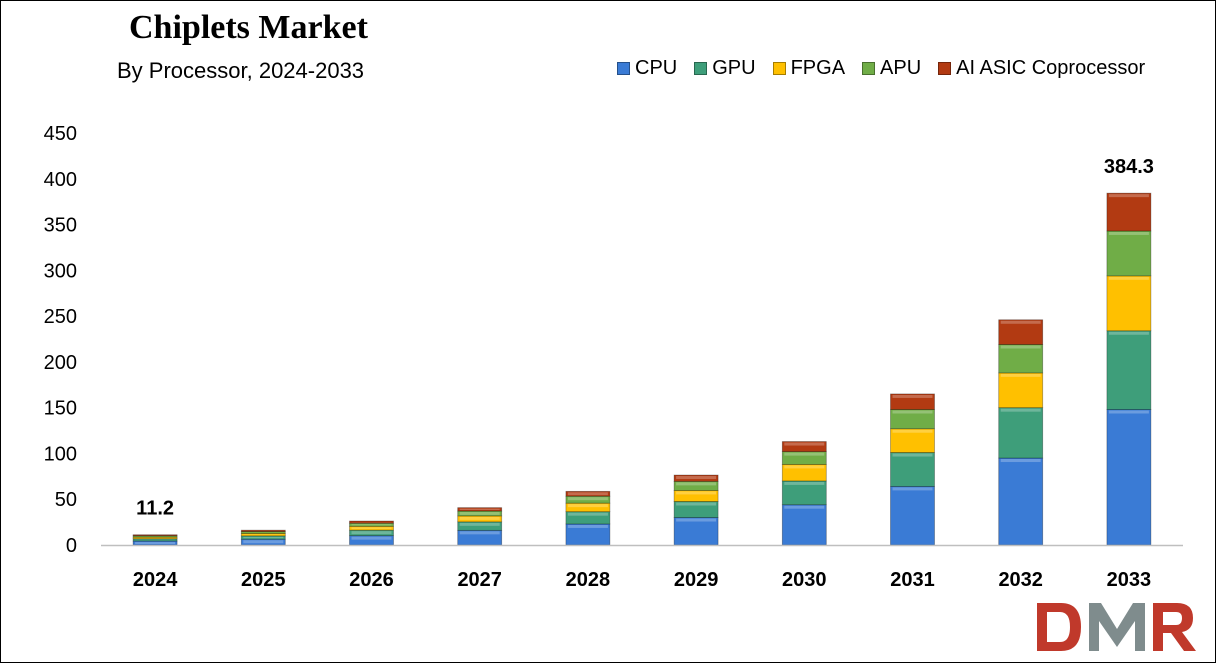 This screenshot has width=1216, height=663. Describe the element at coordinates (263, 530) in the screenshot. I see `bar-2025-ai-asic-coprocessor` at that location.